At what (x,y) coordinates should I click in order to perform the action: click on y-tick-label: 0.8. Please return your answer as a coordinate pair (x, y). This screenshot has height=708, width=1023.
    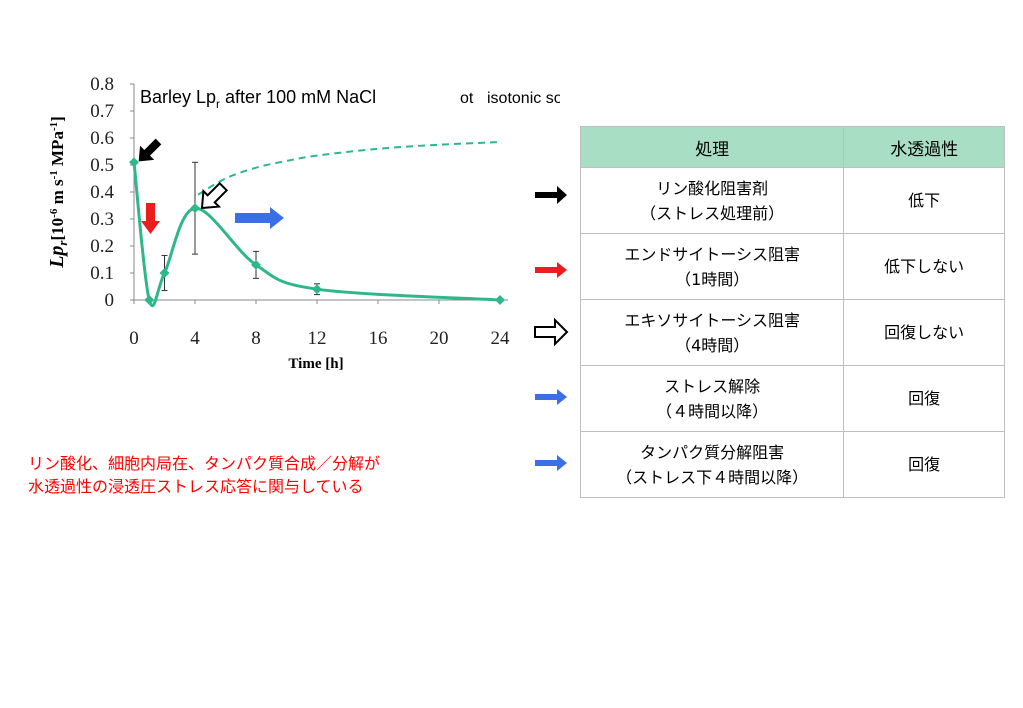
    Looking at the image, I should click on (102, 84).